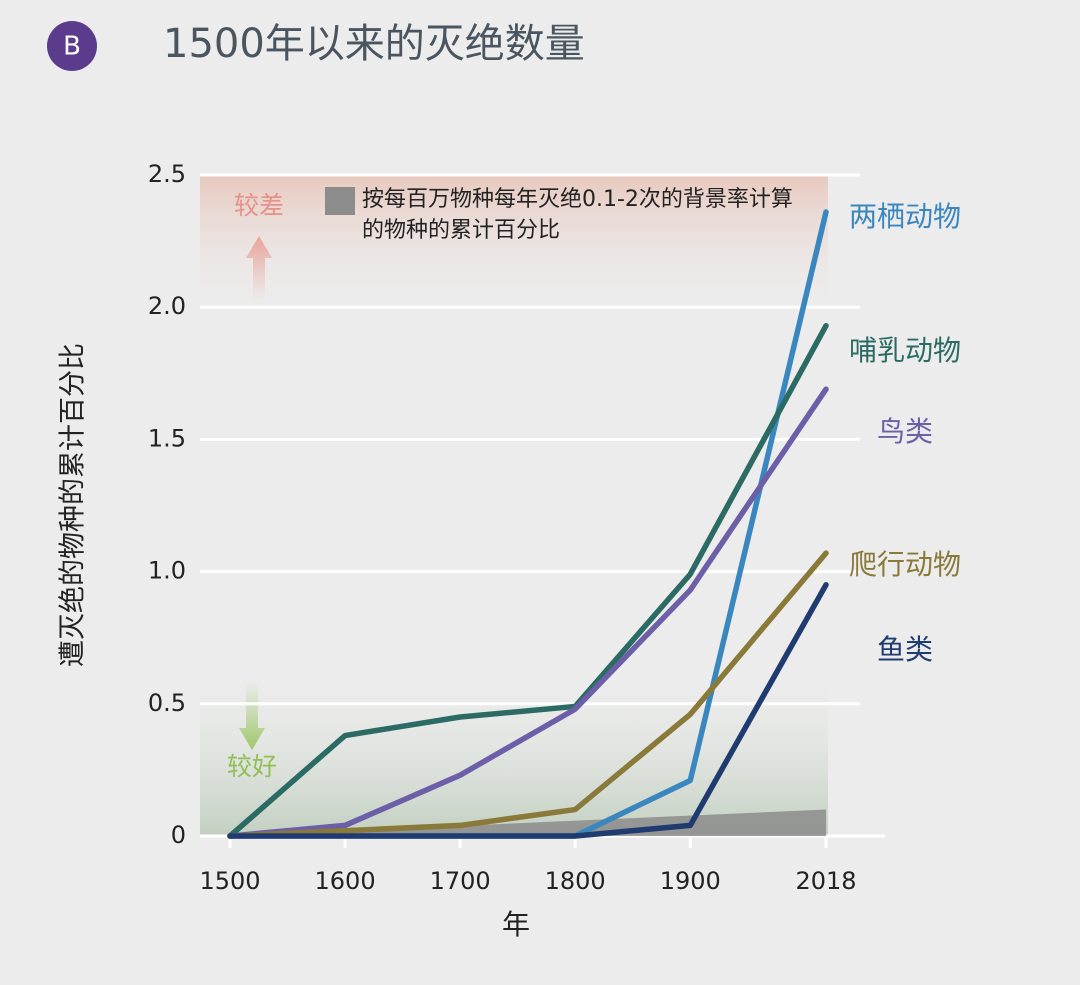 The image size is (1080, 985). What do you see at coordinates (905, 564) in the screenshot?
I see `series-label: 爬行动物` at bounding box center [905, 564].